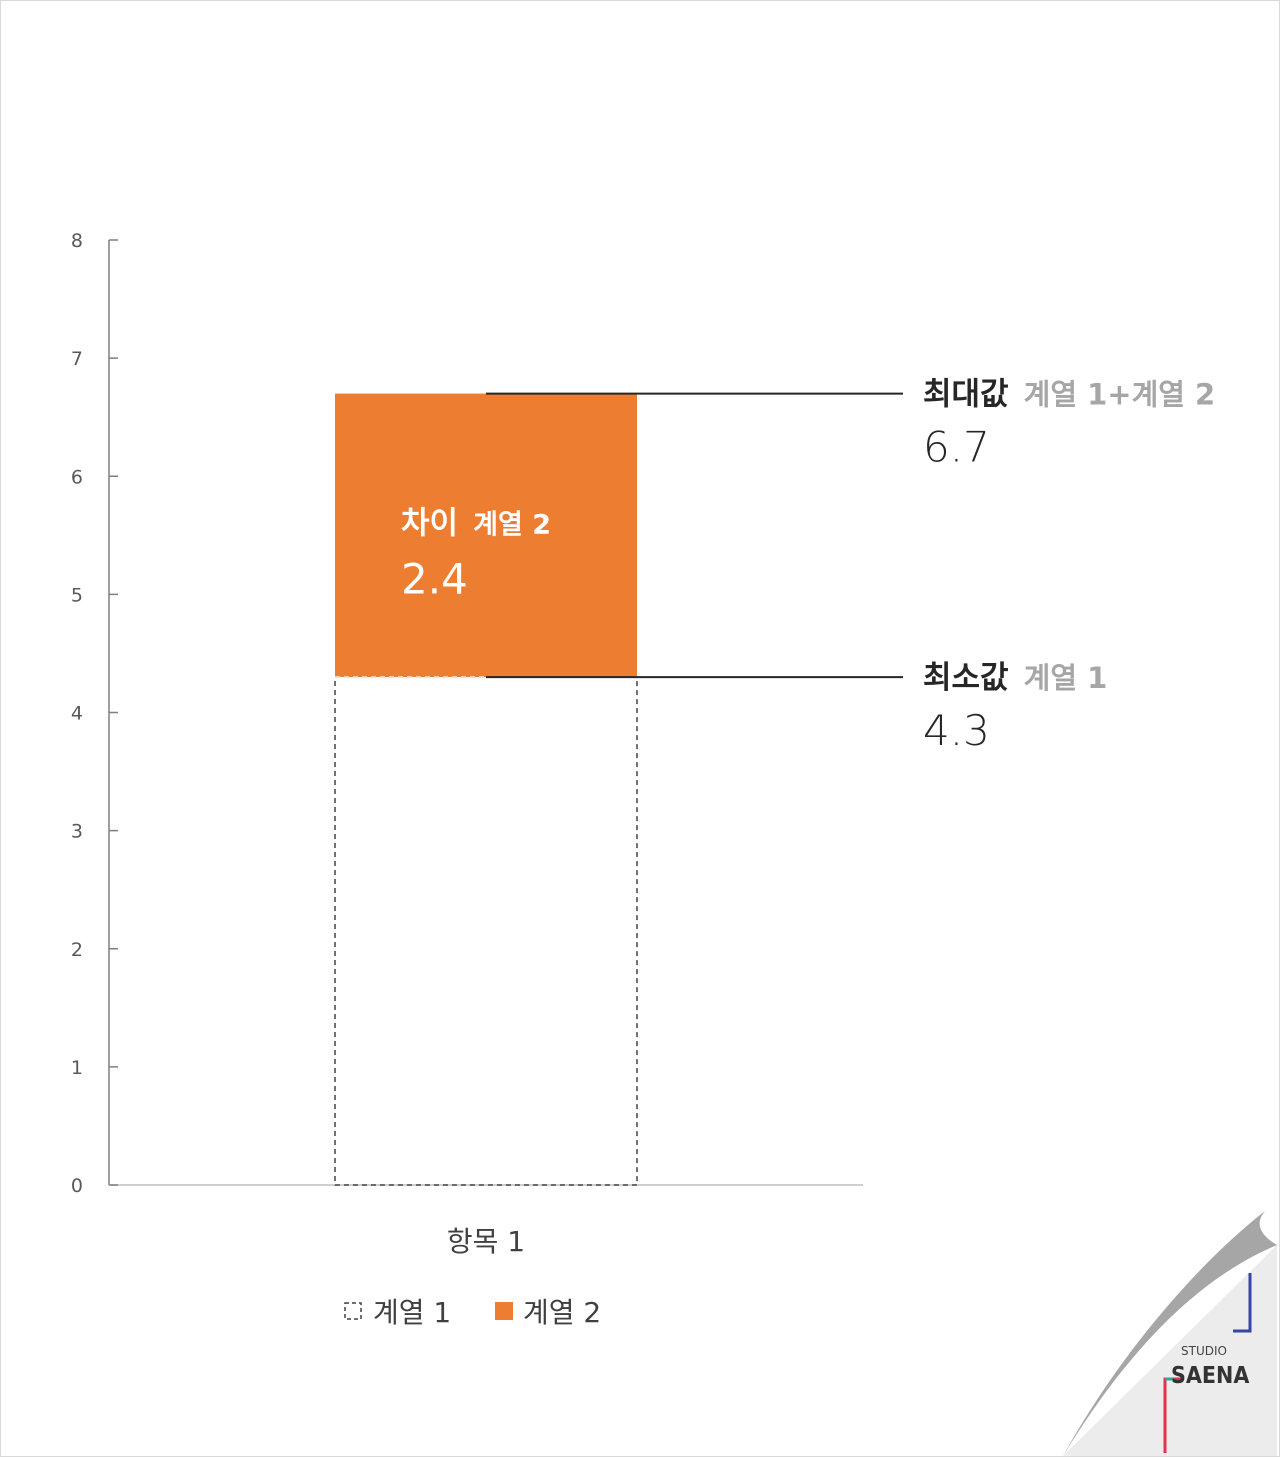  I want to click on y-tick-label: 3, so click(77, 832).